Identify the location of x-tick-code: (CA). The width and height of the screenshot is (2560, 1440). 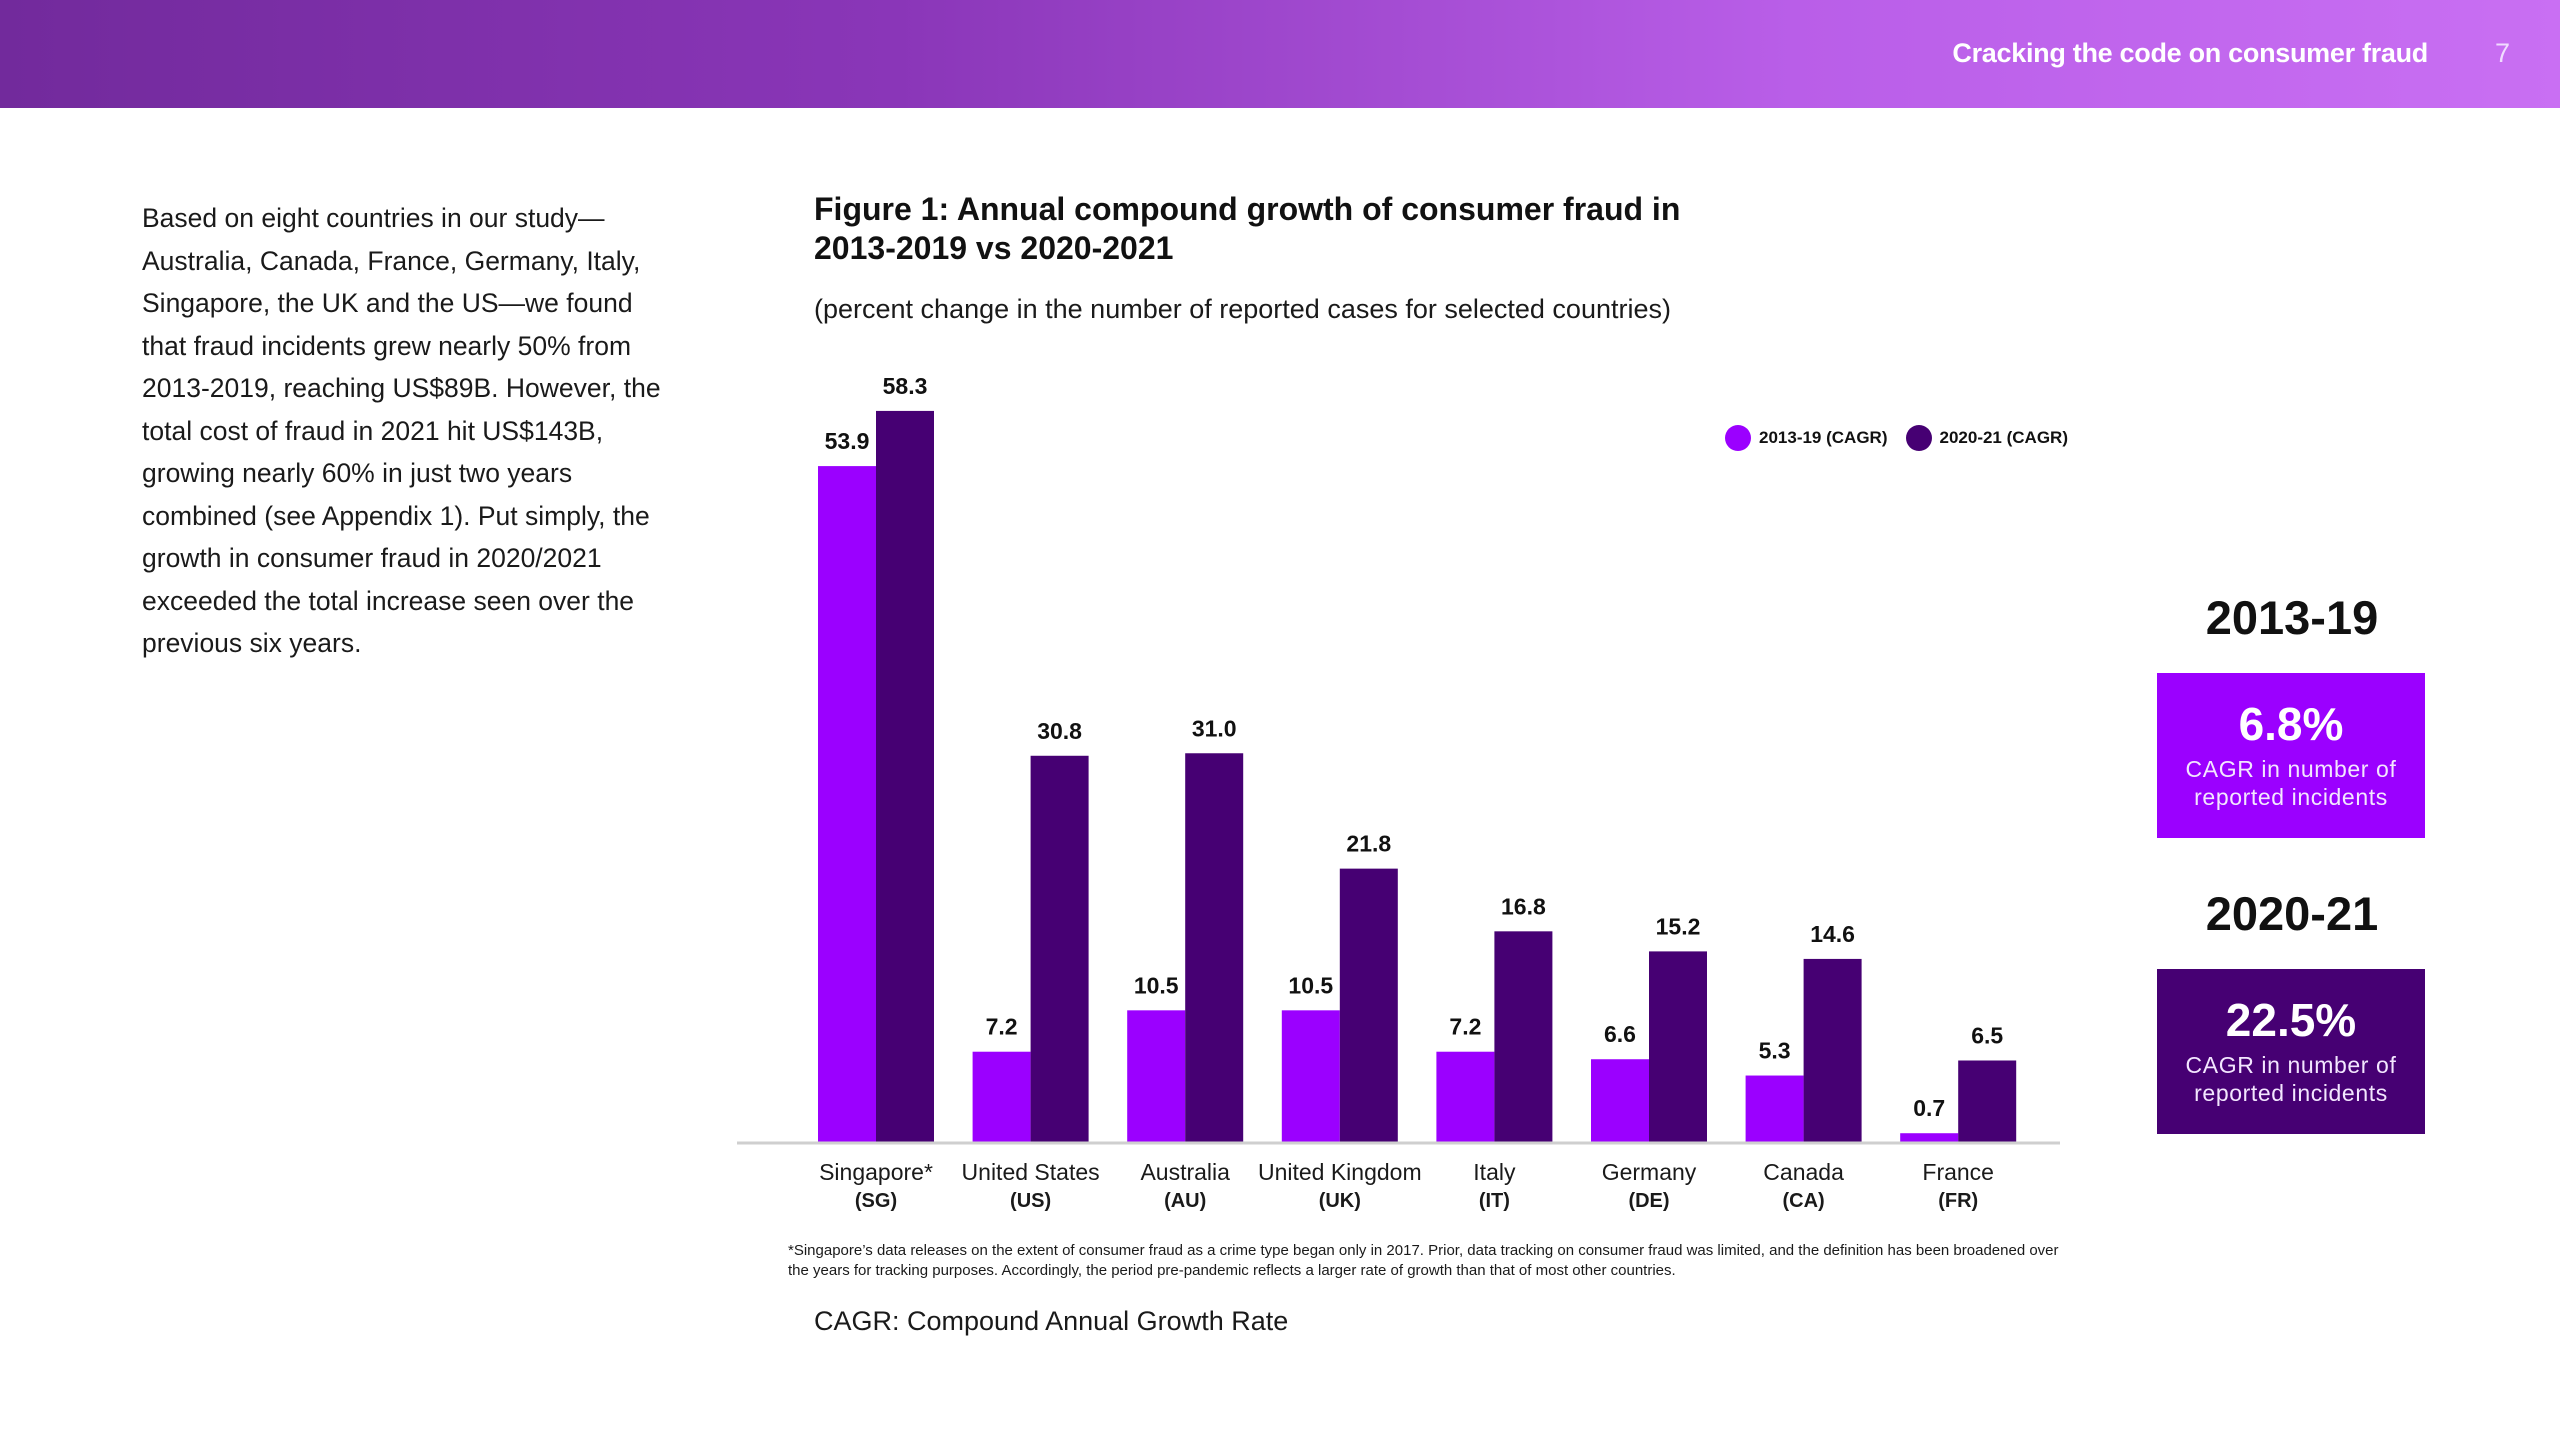
(1803, 1201).